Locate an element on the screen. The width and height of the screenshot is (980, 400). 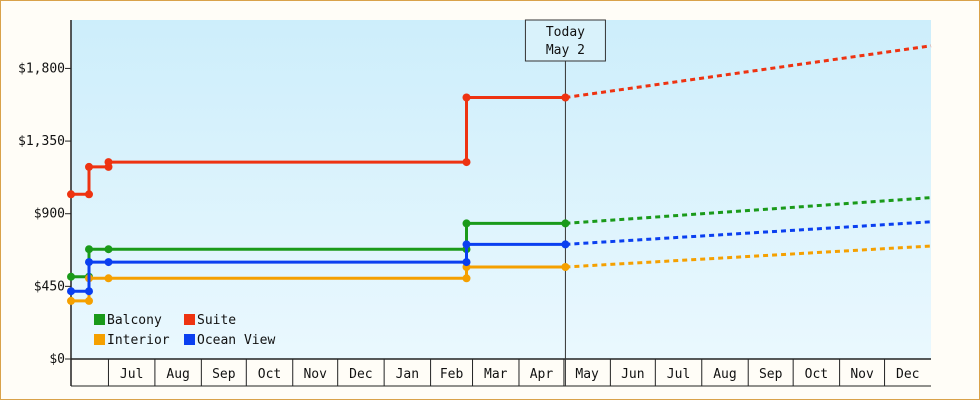
legend-swatch-ocean-view is located at coordinates (189, 339).